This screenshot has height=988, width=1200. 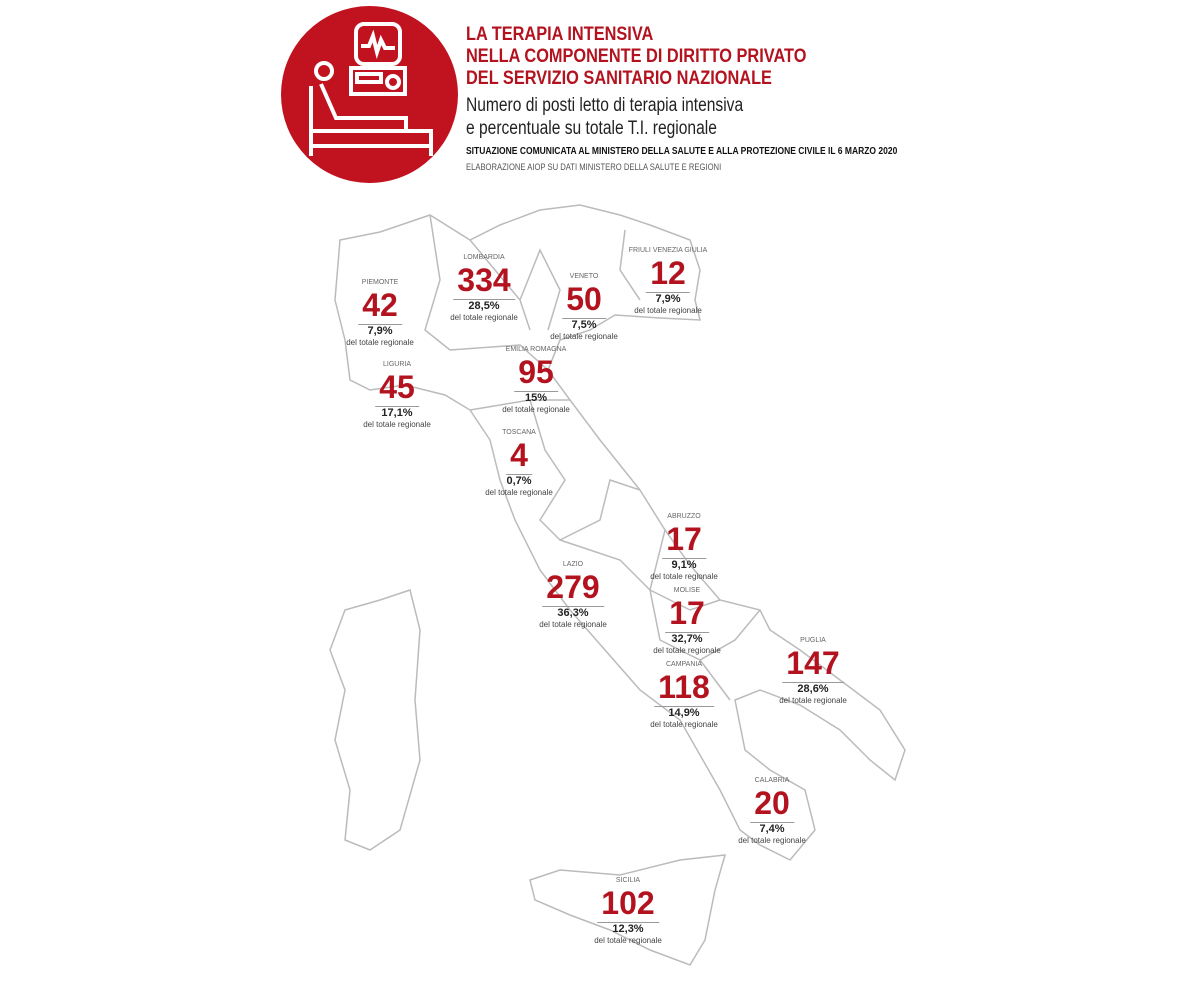 I want to click on region-label-emilia-romagna: EMILIA ROMAGNA 95 15% del totale regionale, so click(x=536, y=380).